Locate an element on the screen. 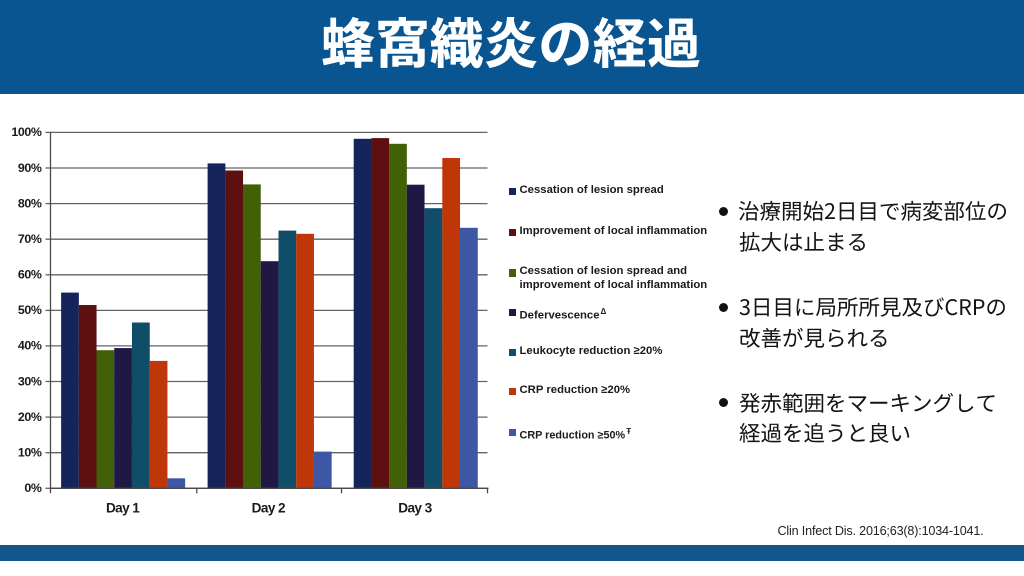 Image resolution: width=1024 pixels, height=576 pixels. svg-text: 70% is located at coordinates (30, 239).